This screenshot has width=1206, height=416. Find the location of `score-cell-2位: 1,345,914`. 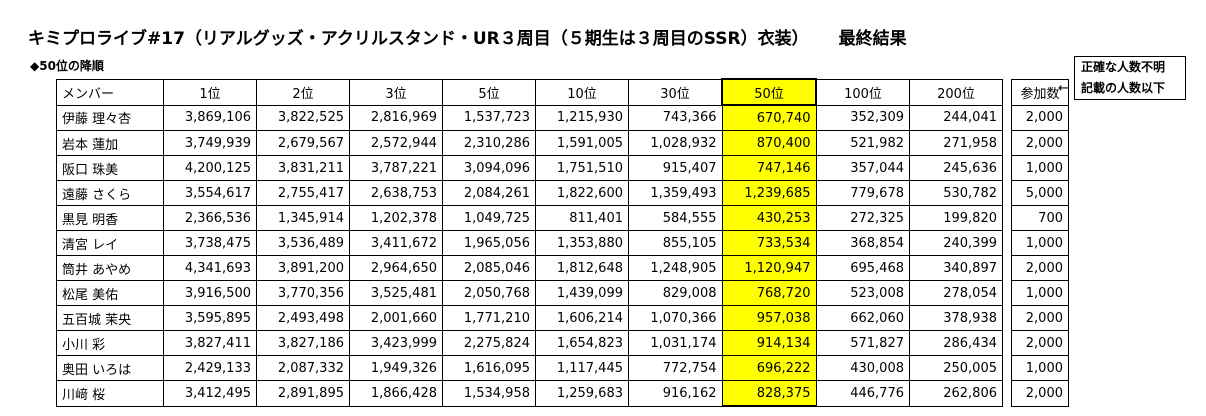

score-cell-2位: 1,345,914 is located at coordinates (303, 218).